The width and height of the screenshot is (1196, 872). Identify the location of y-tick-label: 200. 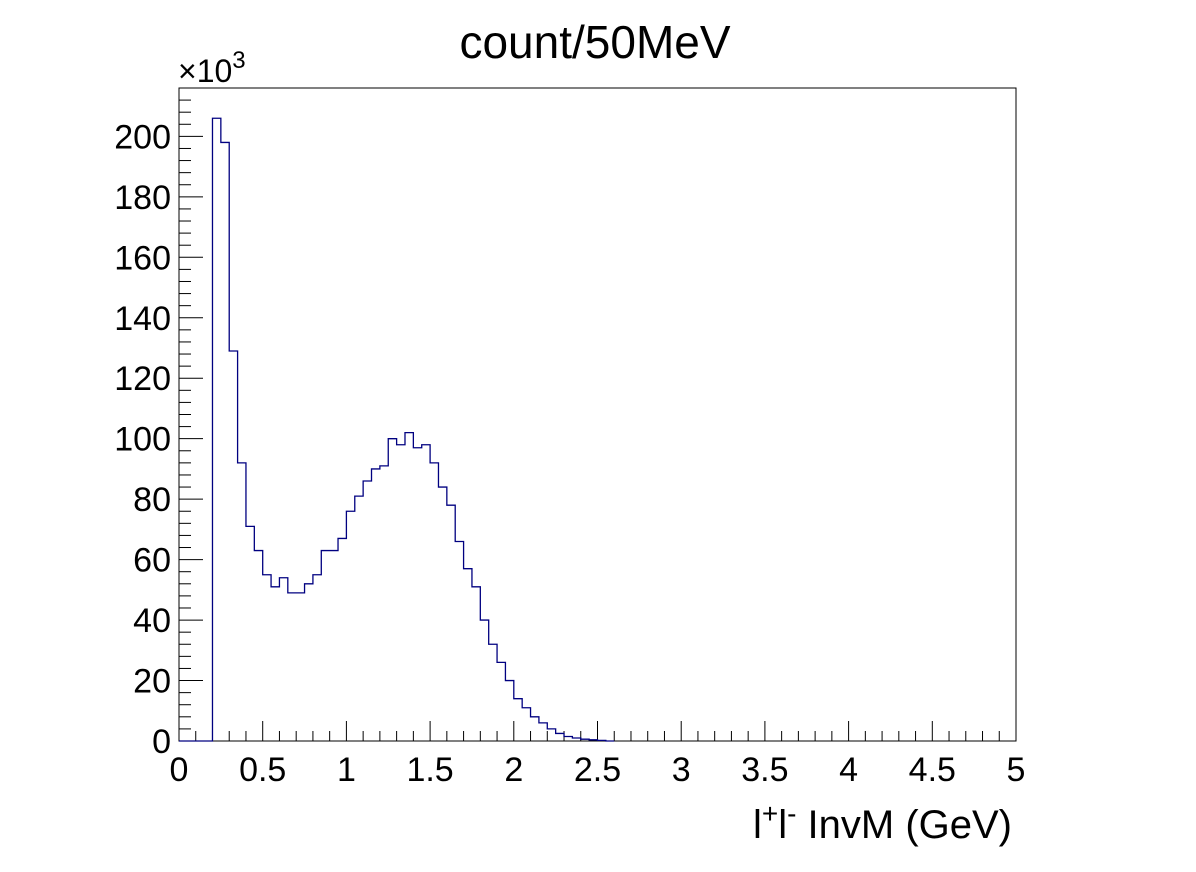
(142, 137).